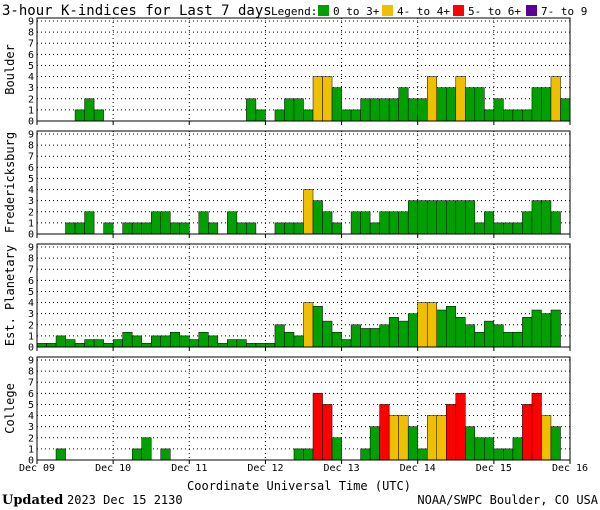  What do you see at coordinates (189, 468) in the screenshot?
I see `x-tick-label: Dec 11` at bounding box center [189, 468].